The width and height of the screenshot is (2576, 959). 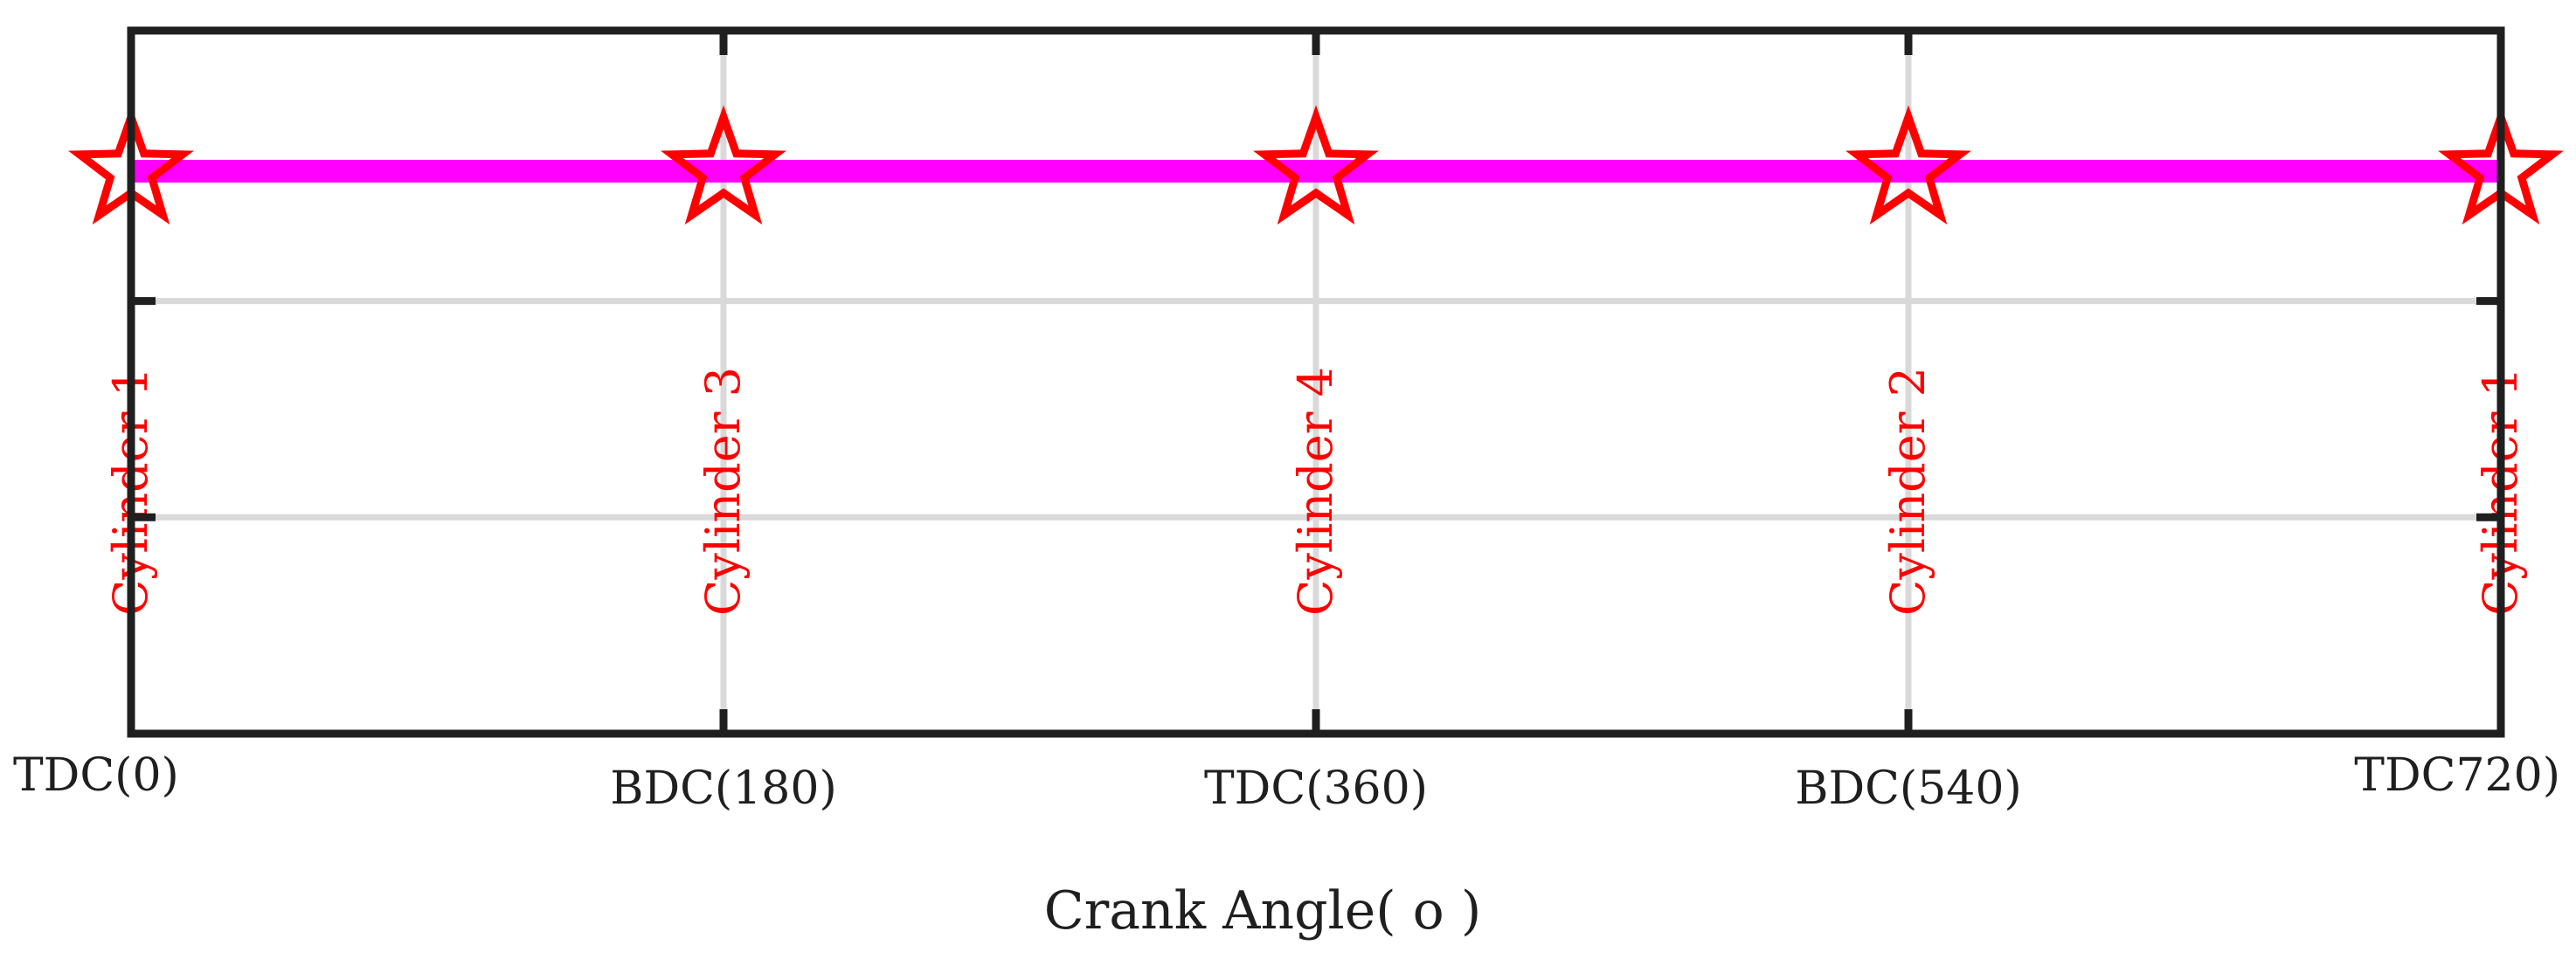 What do you see at coordinates (96, 775) in the screenshot?
I see `x-tick-label: TDC(0)` at bounding box center [96, 775].